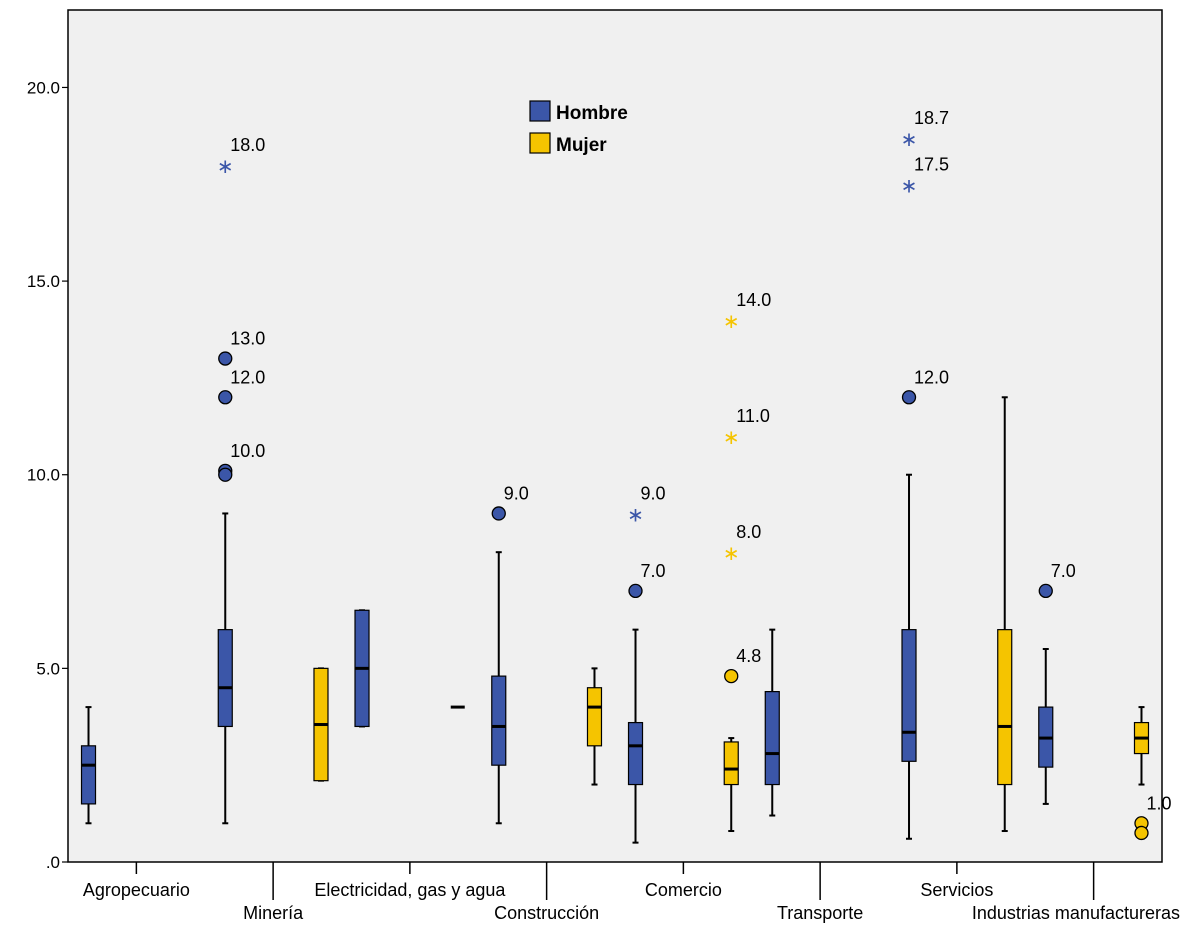 This screenshot has width=1193, height=926. Describe the element at coordinates (747, 561) in the screenshot. I see `box-group: ∗14.0∗11.0∗8.04.8` at that location.